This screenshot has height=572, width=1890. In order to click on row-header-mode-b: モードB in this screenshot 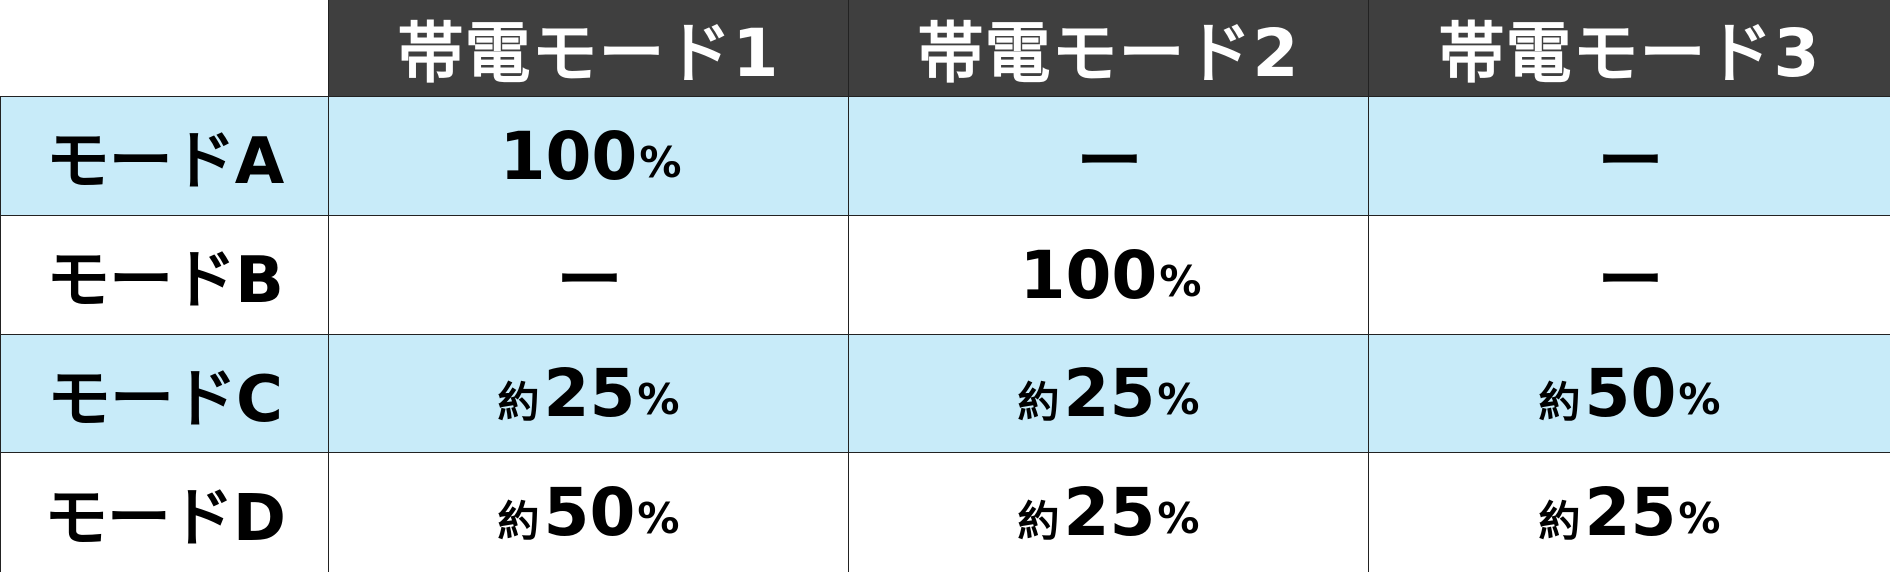, I will do `click(164, 275)`.